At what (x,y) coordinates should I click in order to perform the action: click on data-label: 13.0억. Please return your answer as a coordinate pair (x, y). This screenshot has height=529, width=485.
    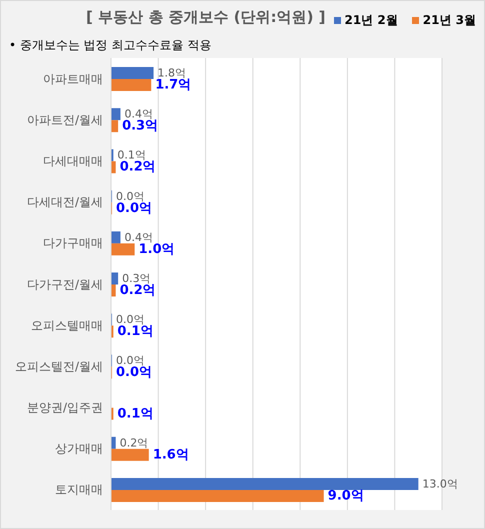
    Looking at the image, I should click on (440, 483).